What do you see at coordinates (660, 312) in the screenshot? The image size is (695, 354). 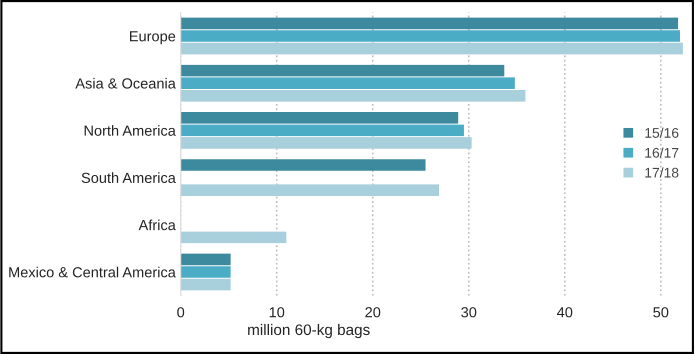 I see `x-tick-label: 50` at bounding box center [660, 312].